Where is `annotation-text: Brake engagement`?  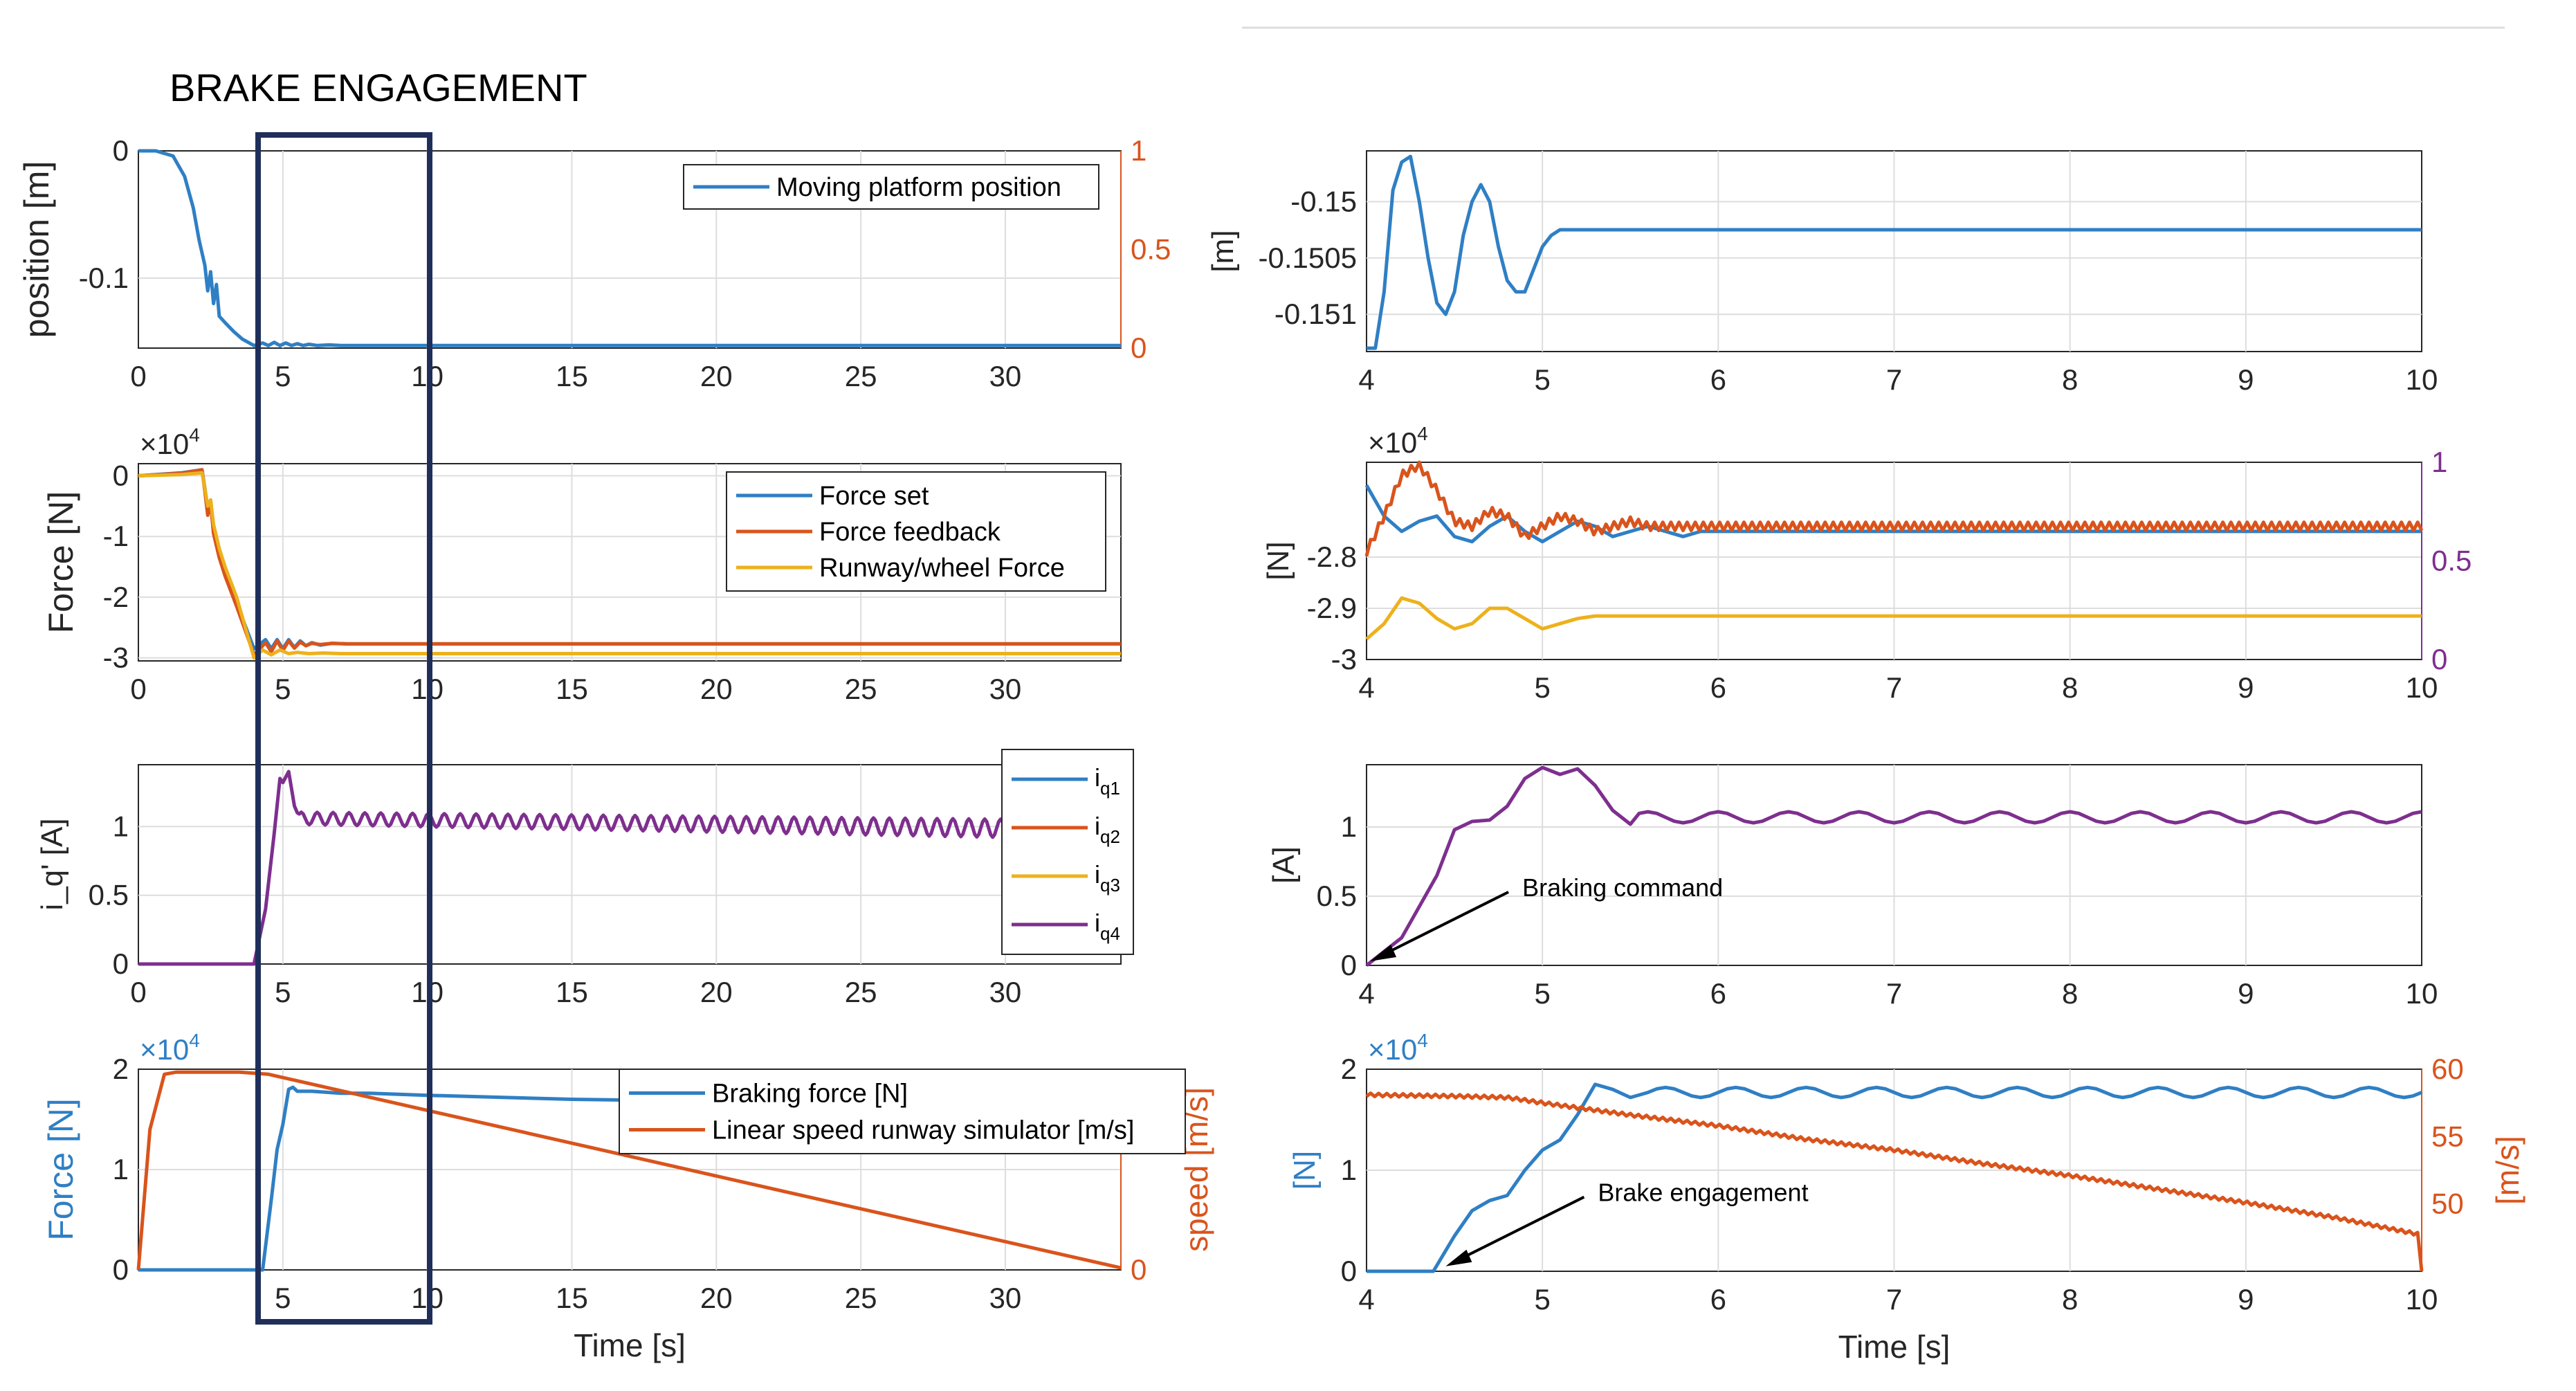 annotation-text: Brake engagement is located at coordinates (1703, 1193).